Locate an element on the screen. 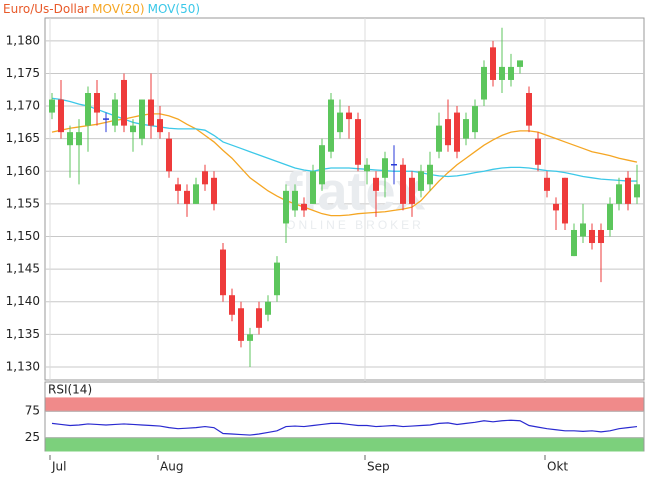  x-tick-label: Sep is located at coordinates (378, 467).